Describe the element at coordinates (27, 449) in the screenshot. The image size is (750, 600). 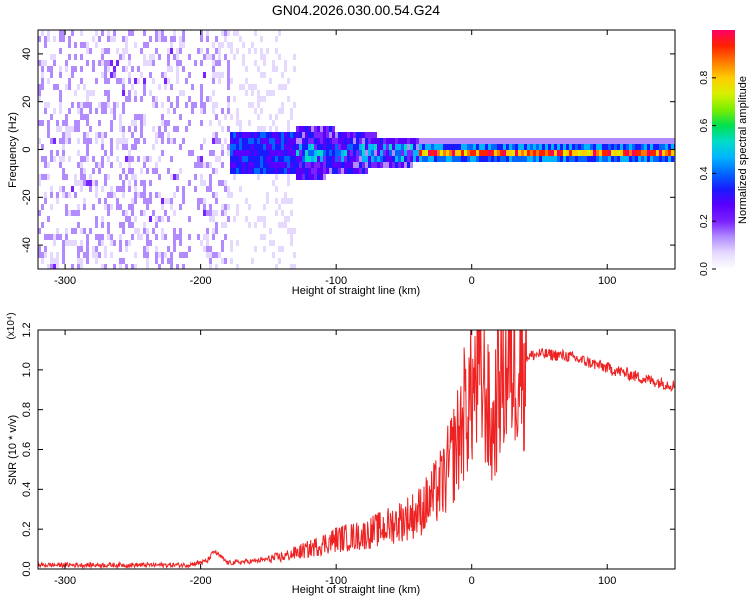
I see `y-tick-label: 0.6` at that location.